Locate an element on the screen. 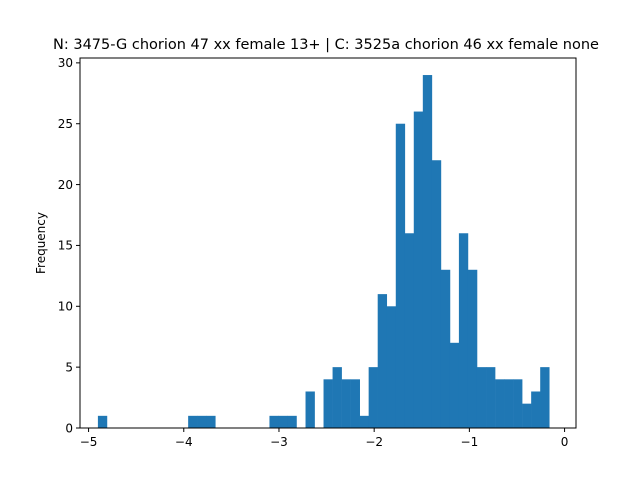  x-tick-label: −5 is located at coordinates (89, 442).